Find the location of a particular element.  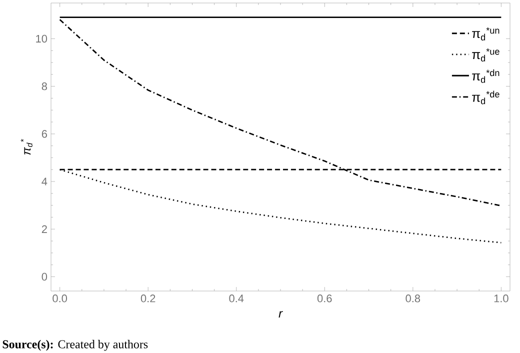

text: Source(s): Created by authors is located at coordinates (75, 345).